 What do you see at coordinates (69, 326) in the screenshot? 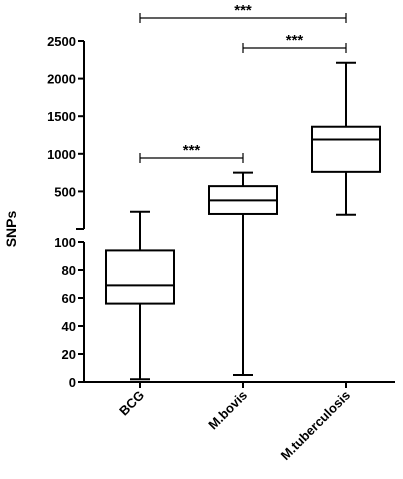
I see `y-tick-label: 40` at bounding box center [69, 326].